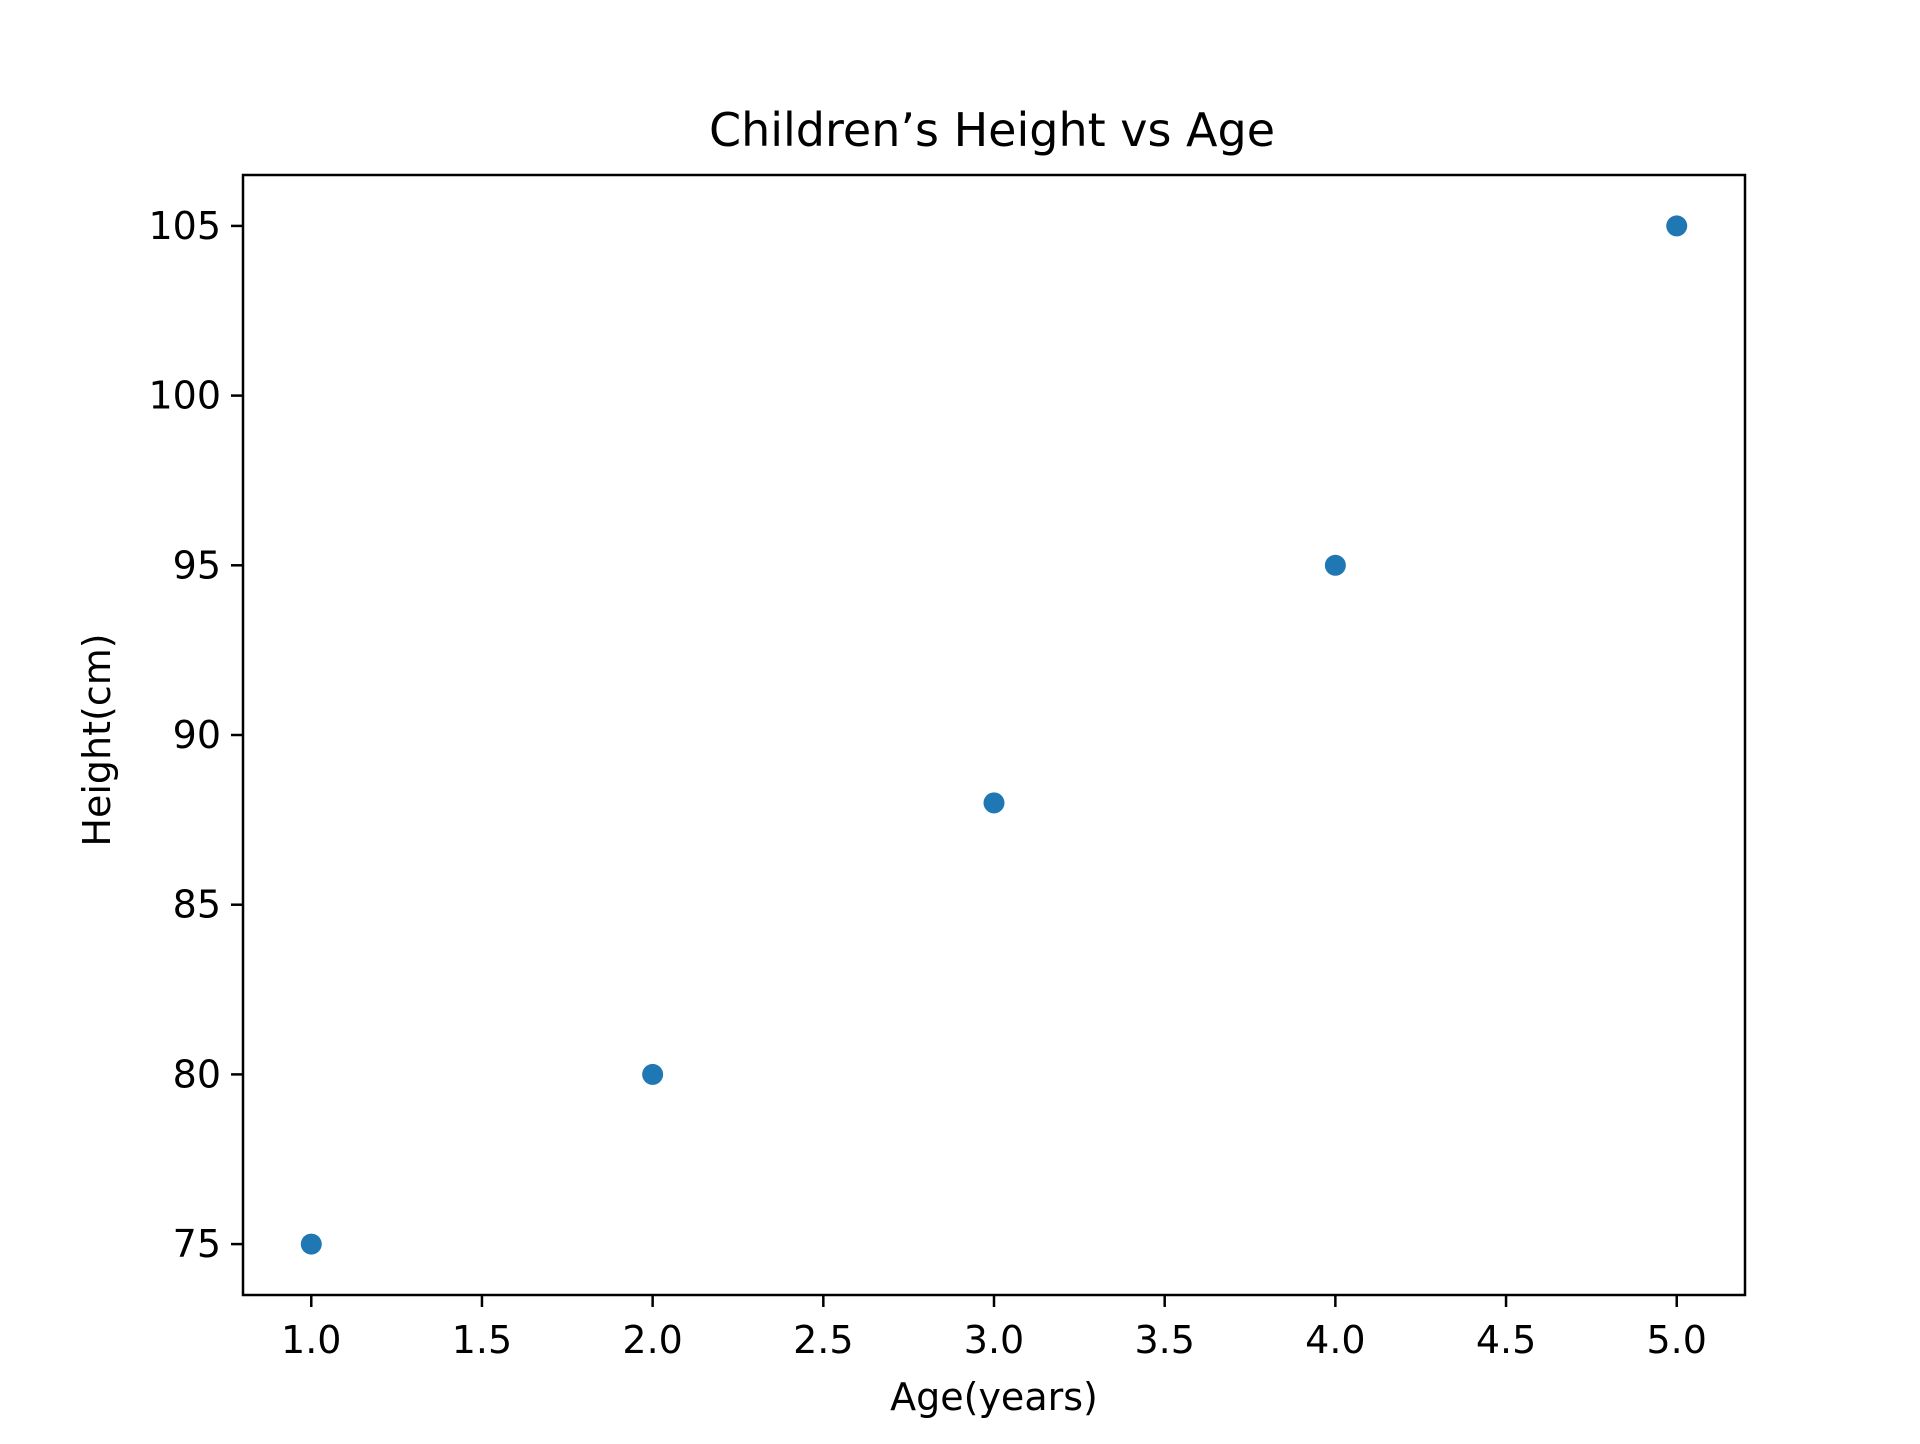  I want to click on x-tick-label: 1.5, so click(482, 1340).